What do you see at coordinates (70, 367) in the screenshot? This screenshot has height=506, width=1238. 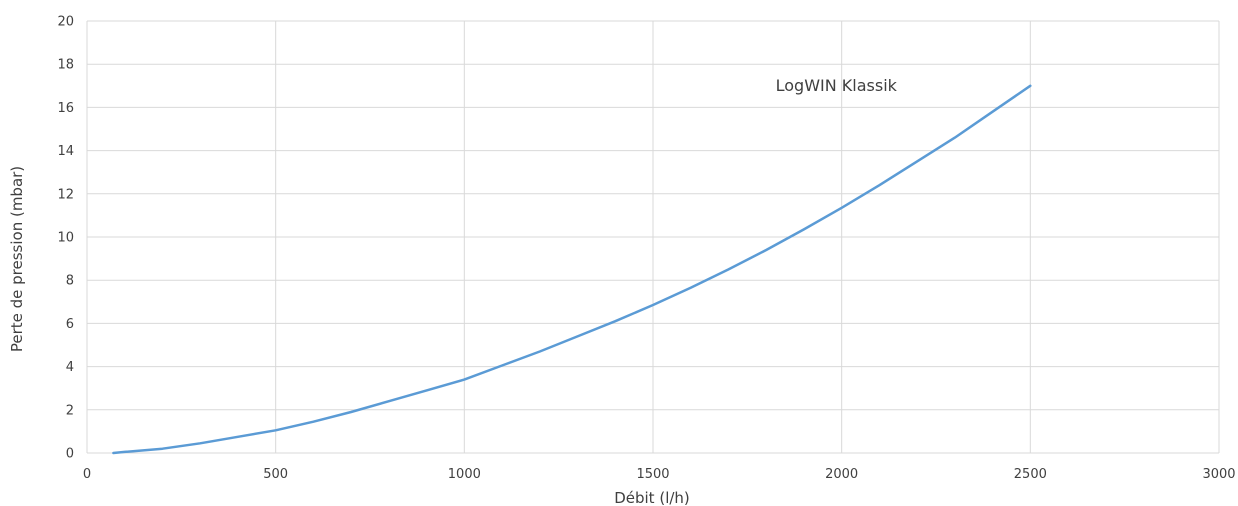 I see `y-tick-label: 4` at bounding box center [70, 367].